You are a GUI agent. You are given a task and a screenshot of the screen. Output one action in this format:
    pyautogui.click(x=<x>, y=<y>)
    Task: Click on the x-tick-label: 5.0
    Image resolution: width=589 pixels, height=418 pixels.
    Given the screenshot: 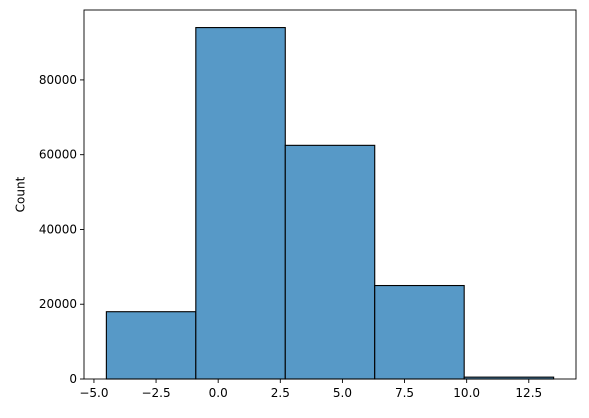 What is the action you would take?
    pyautogui.click(x=342, y=393)
    